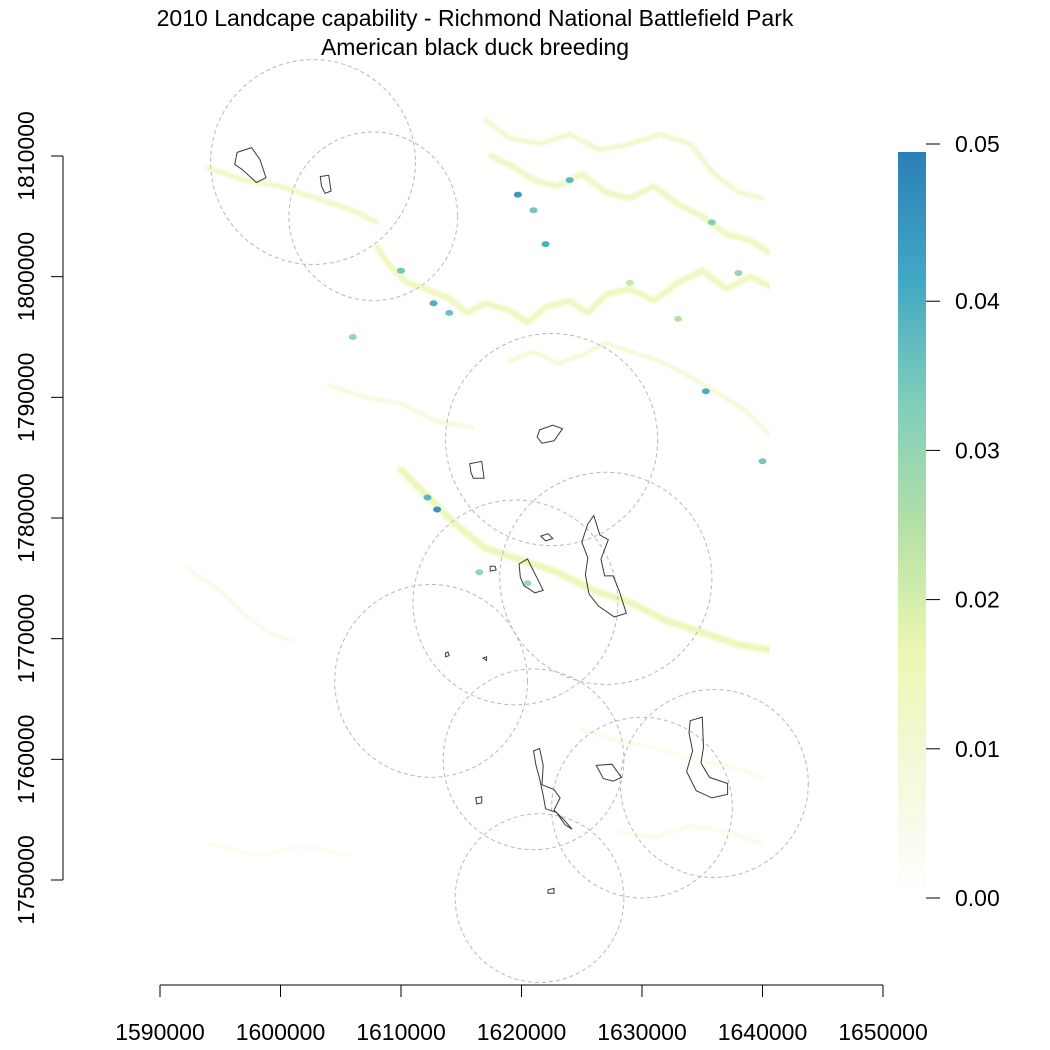  Describe the element at coordinates (26, 760) in the screenshot. I see `y-tick-label: 1760000` at that location.